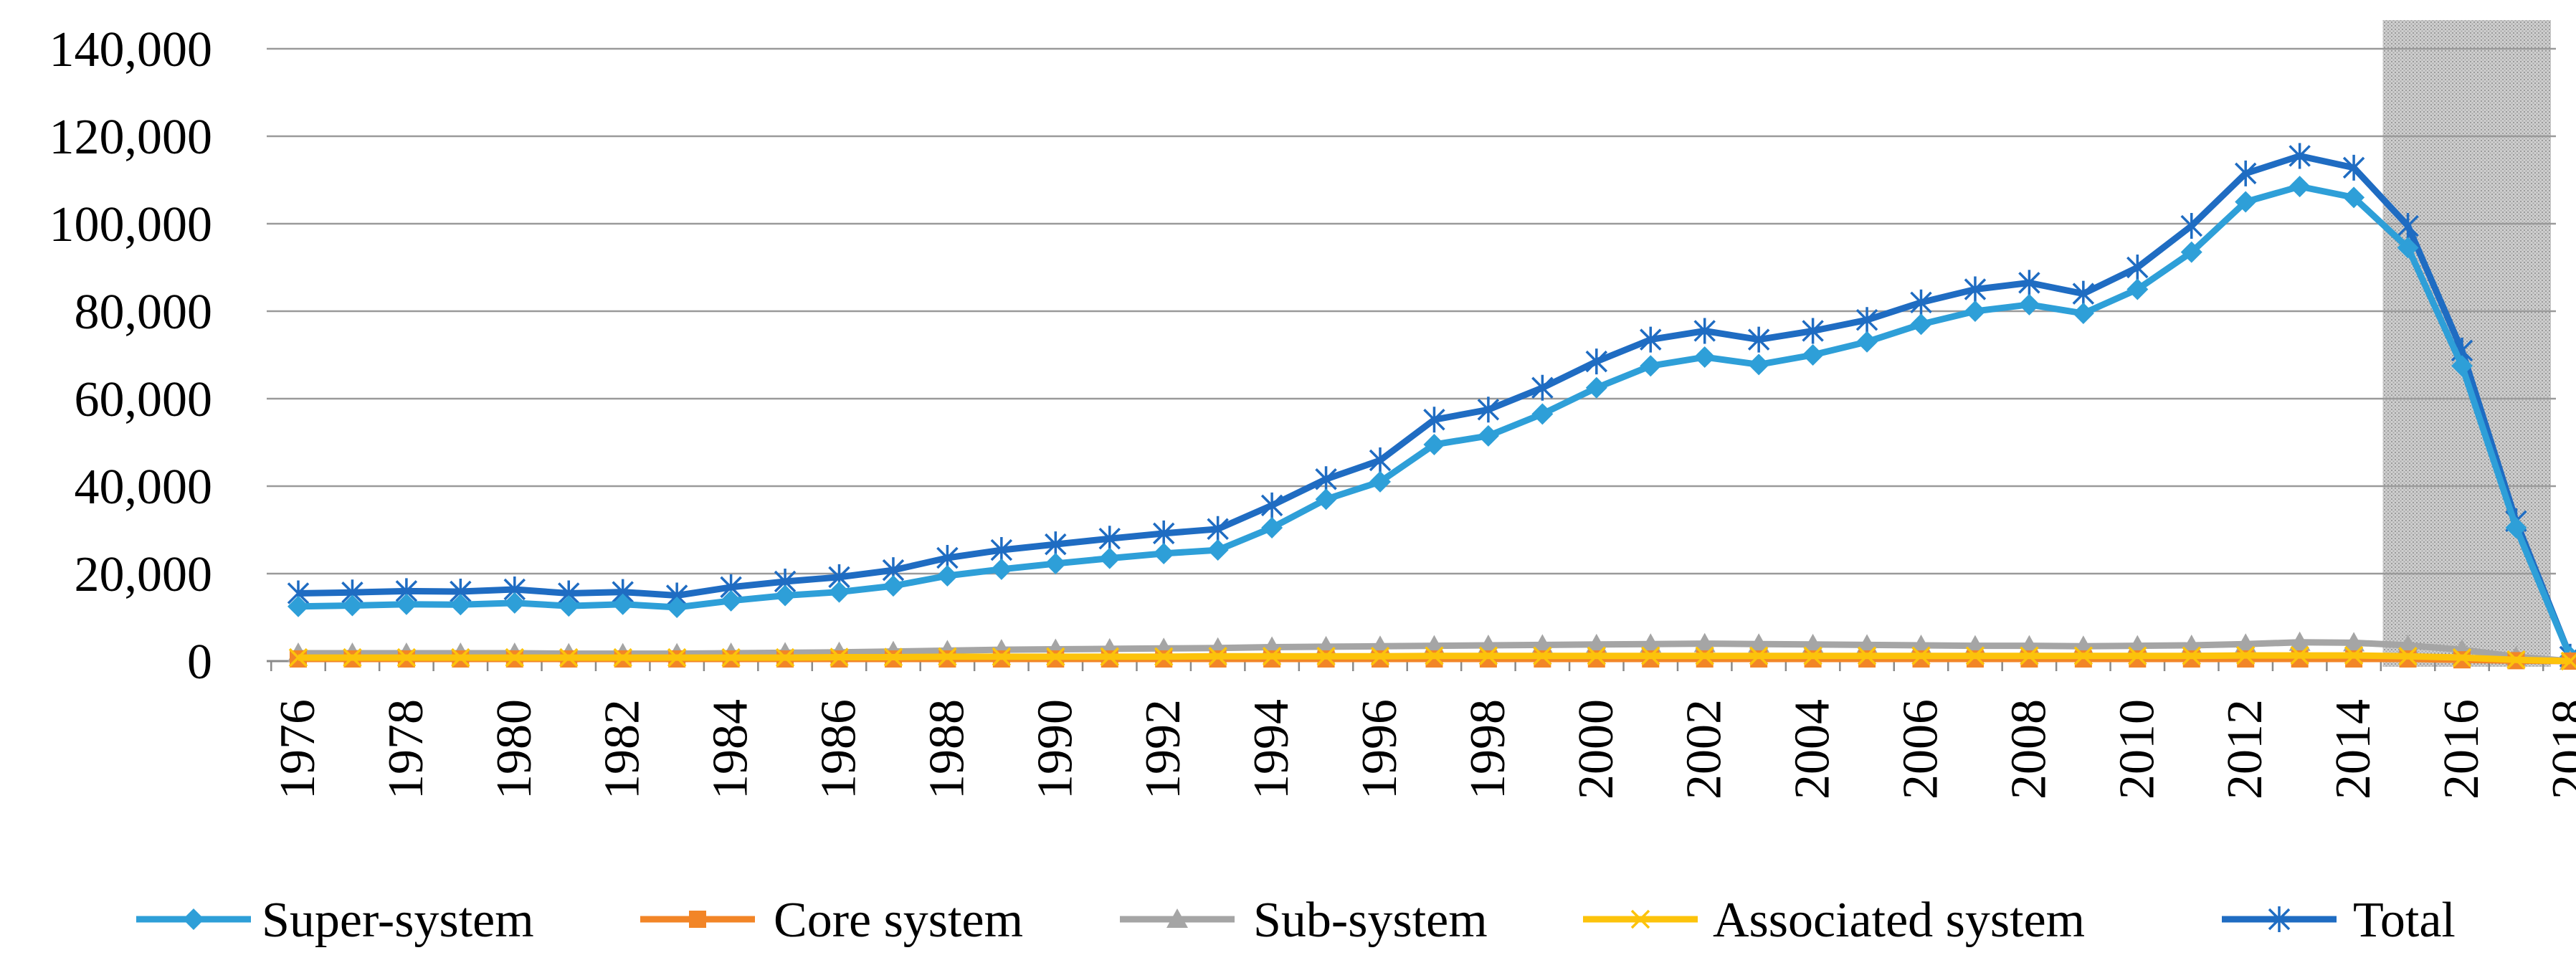  What do you see at coordinates (2028, 749) in the screenshot?
I see `x-tick-label: 2008` at bounding box center [2028, 749].